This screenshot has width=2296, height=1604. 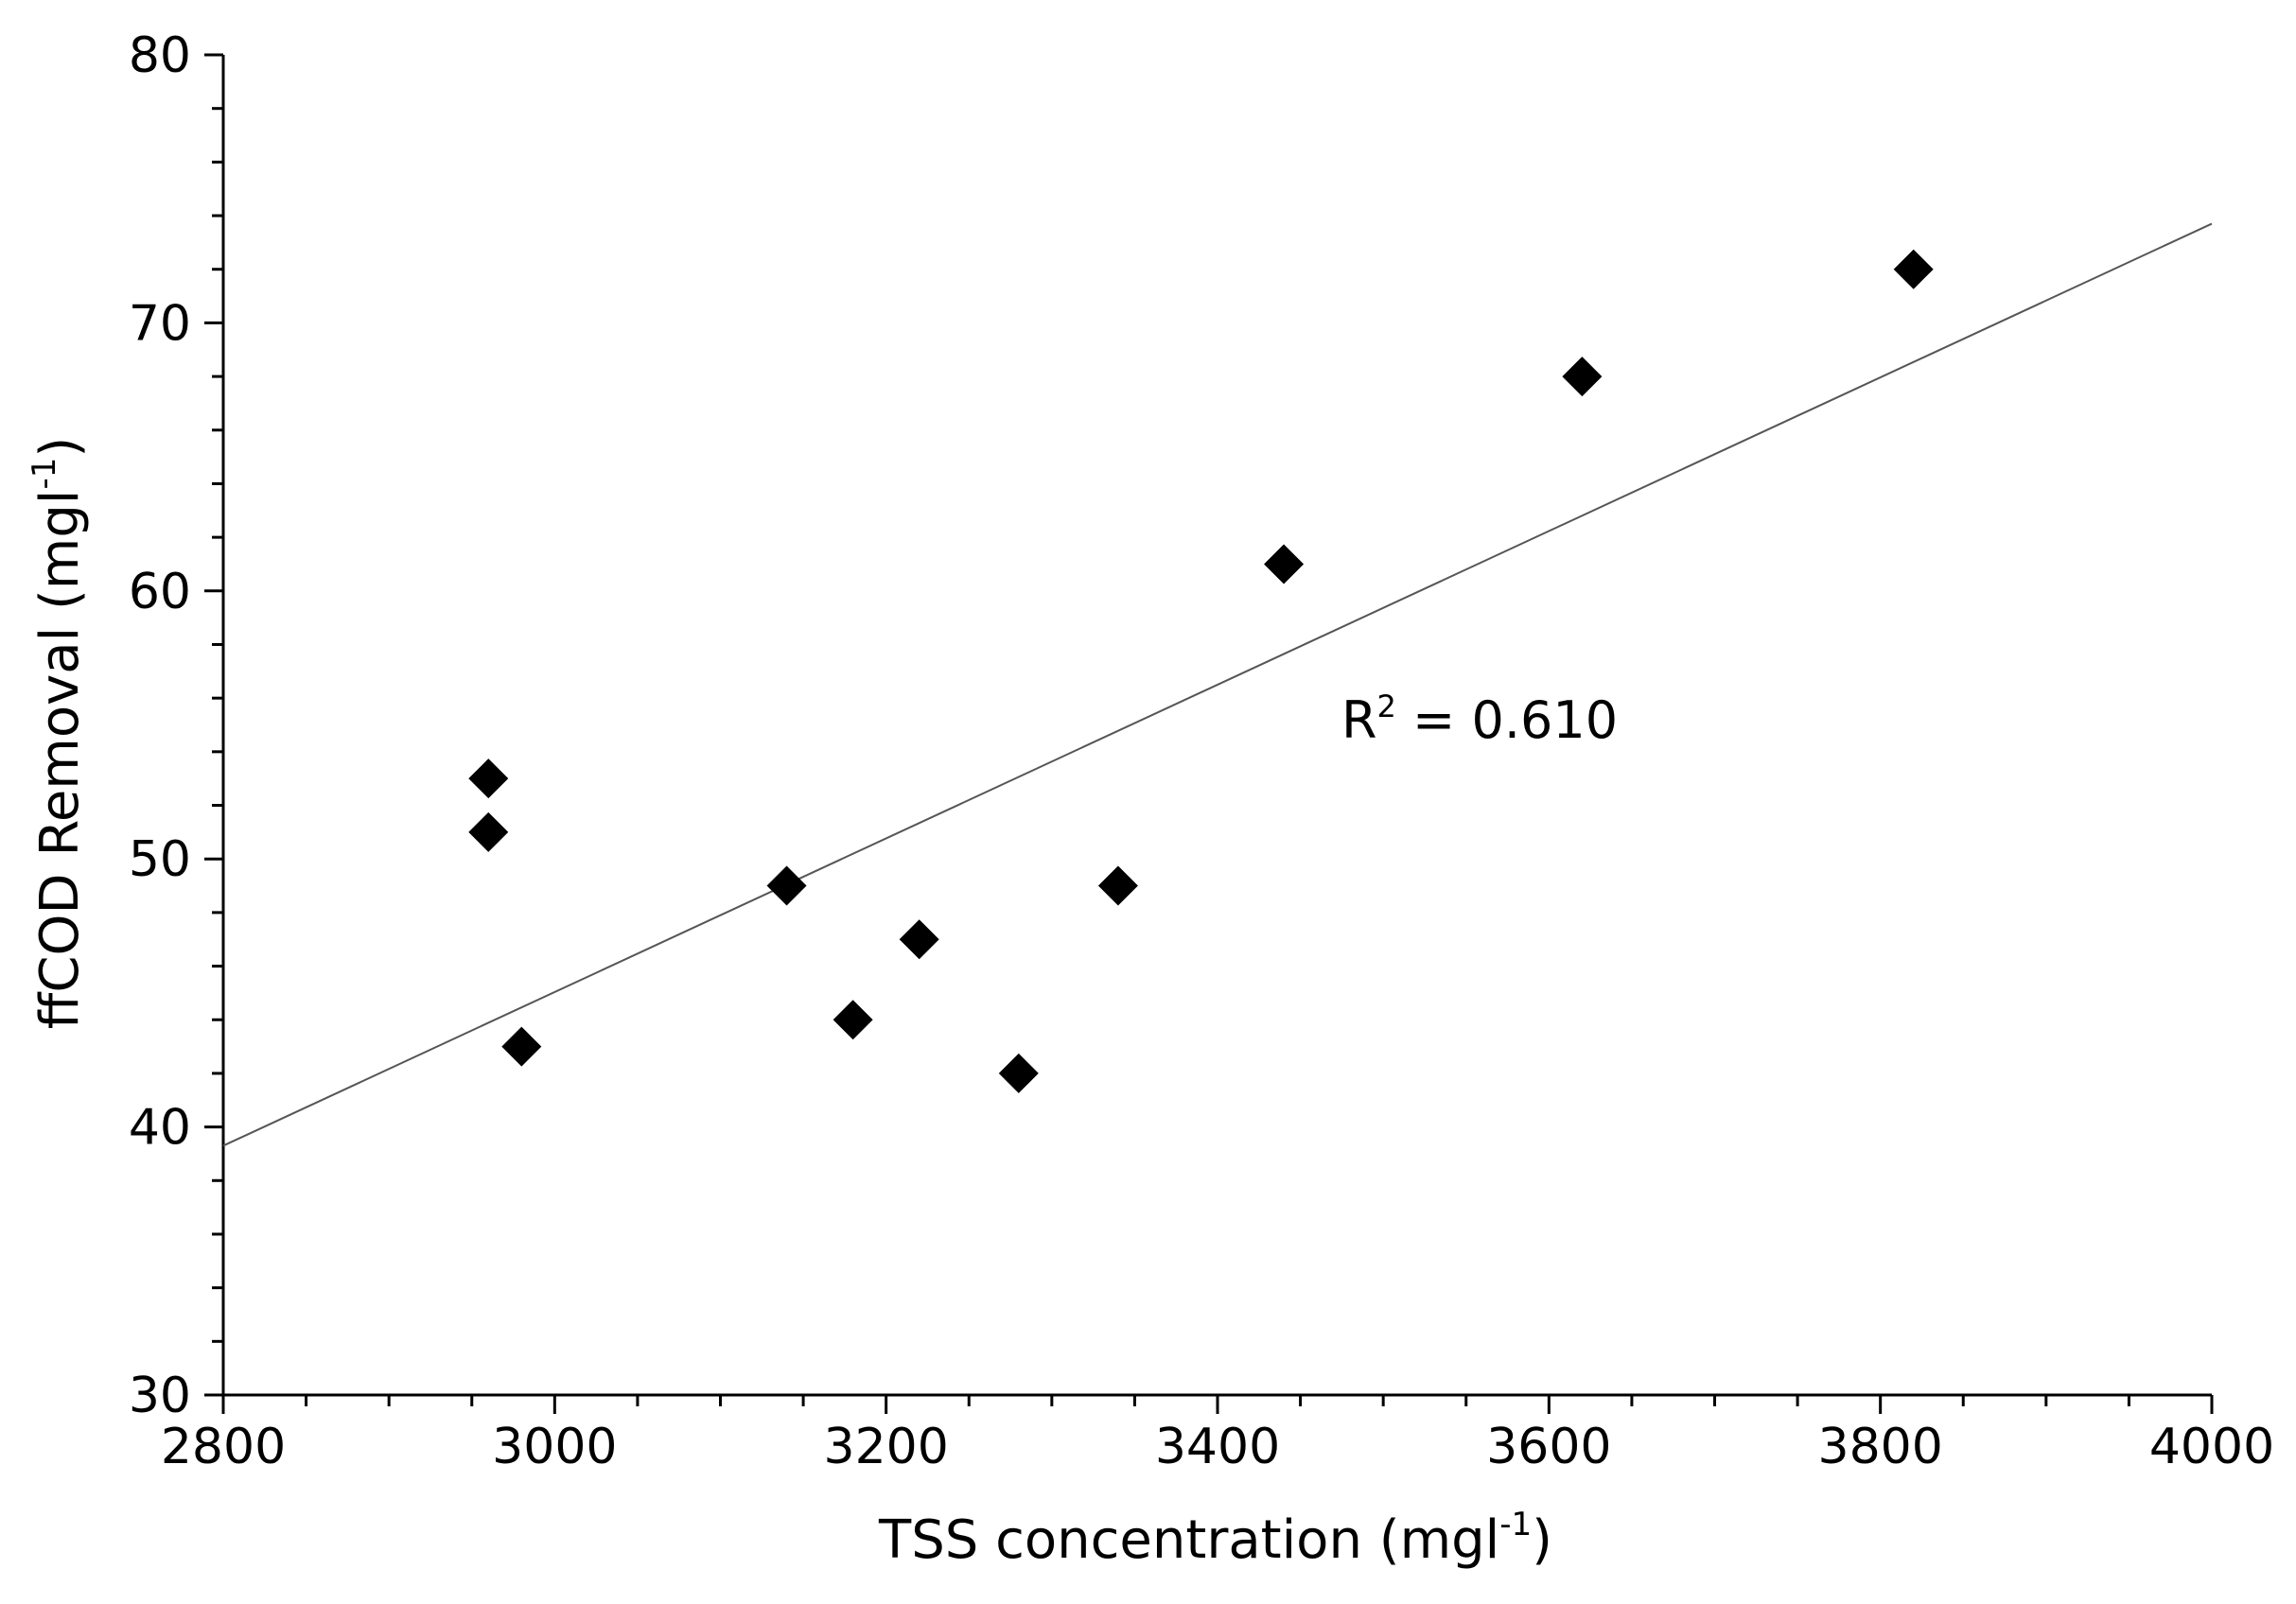 What do you see at coordinates (59, 733) in the screenshot?
I see `y-axis-title: ffCOD Removal (mgl-1)` at bounding box center [59, 733].